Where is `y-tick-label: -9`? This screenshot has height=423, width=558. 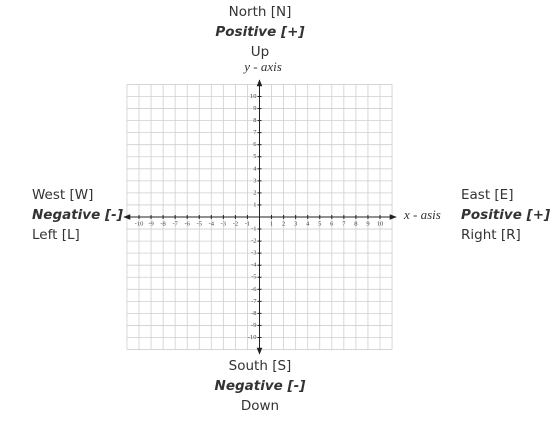 y-tick-label: -9 is located at coordinates (253, 325).